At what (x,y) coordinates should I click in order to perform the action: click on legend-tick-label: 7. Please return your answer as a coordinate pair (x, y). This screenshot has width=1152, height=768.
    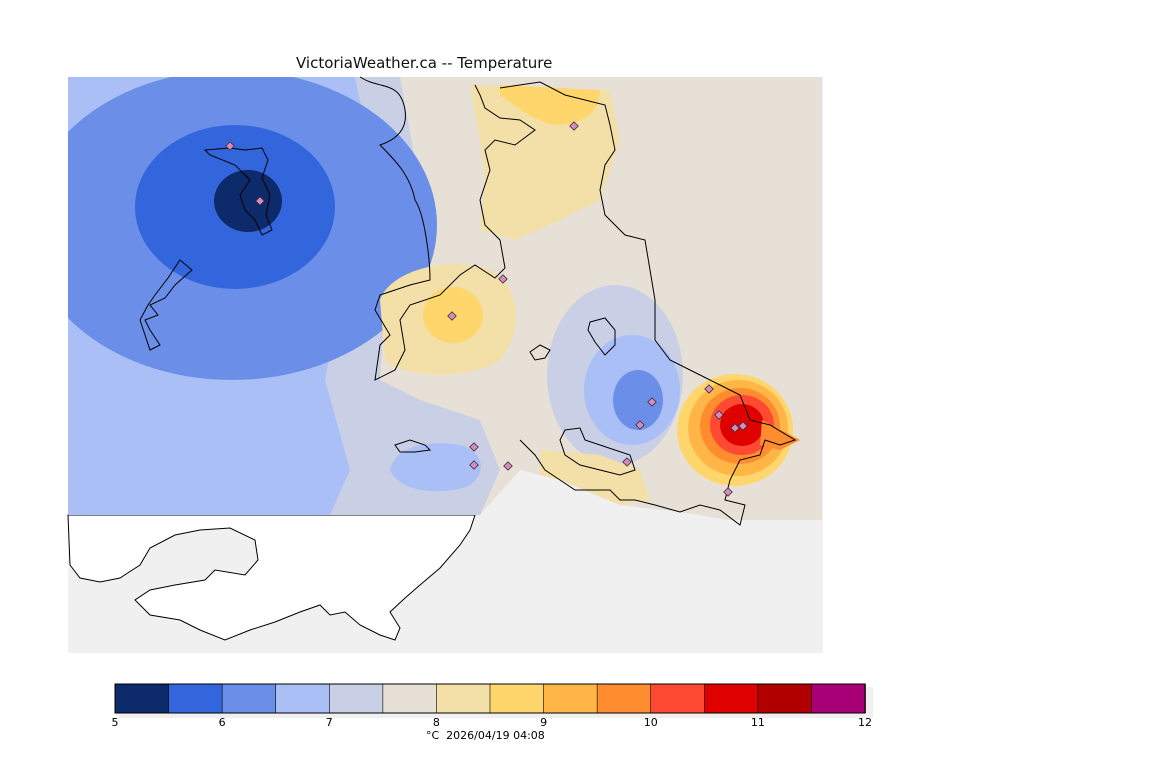
    Looking at the image, I should click on (329, 722).